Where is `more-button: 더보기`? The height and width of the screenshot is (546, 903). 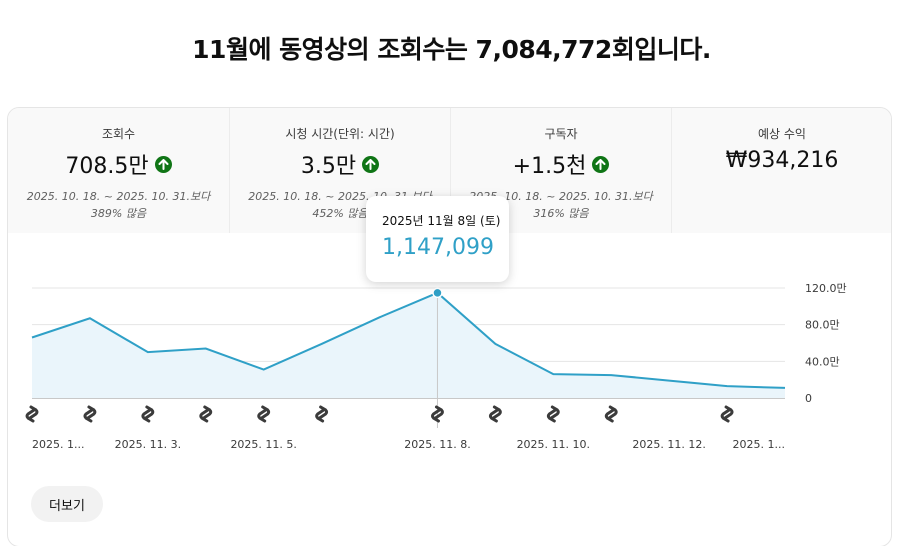 more-button: 더보기 is located at coordinates (67, 504).